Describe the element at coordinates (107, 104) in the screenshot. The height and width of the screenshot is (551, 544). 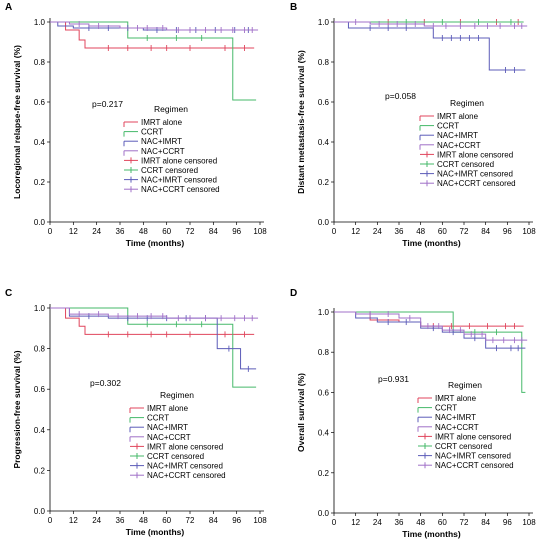
I see `p-value: p=0.217` at that location.